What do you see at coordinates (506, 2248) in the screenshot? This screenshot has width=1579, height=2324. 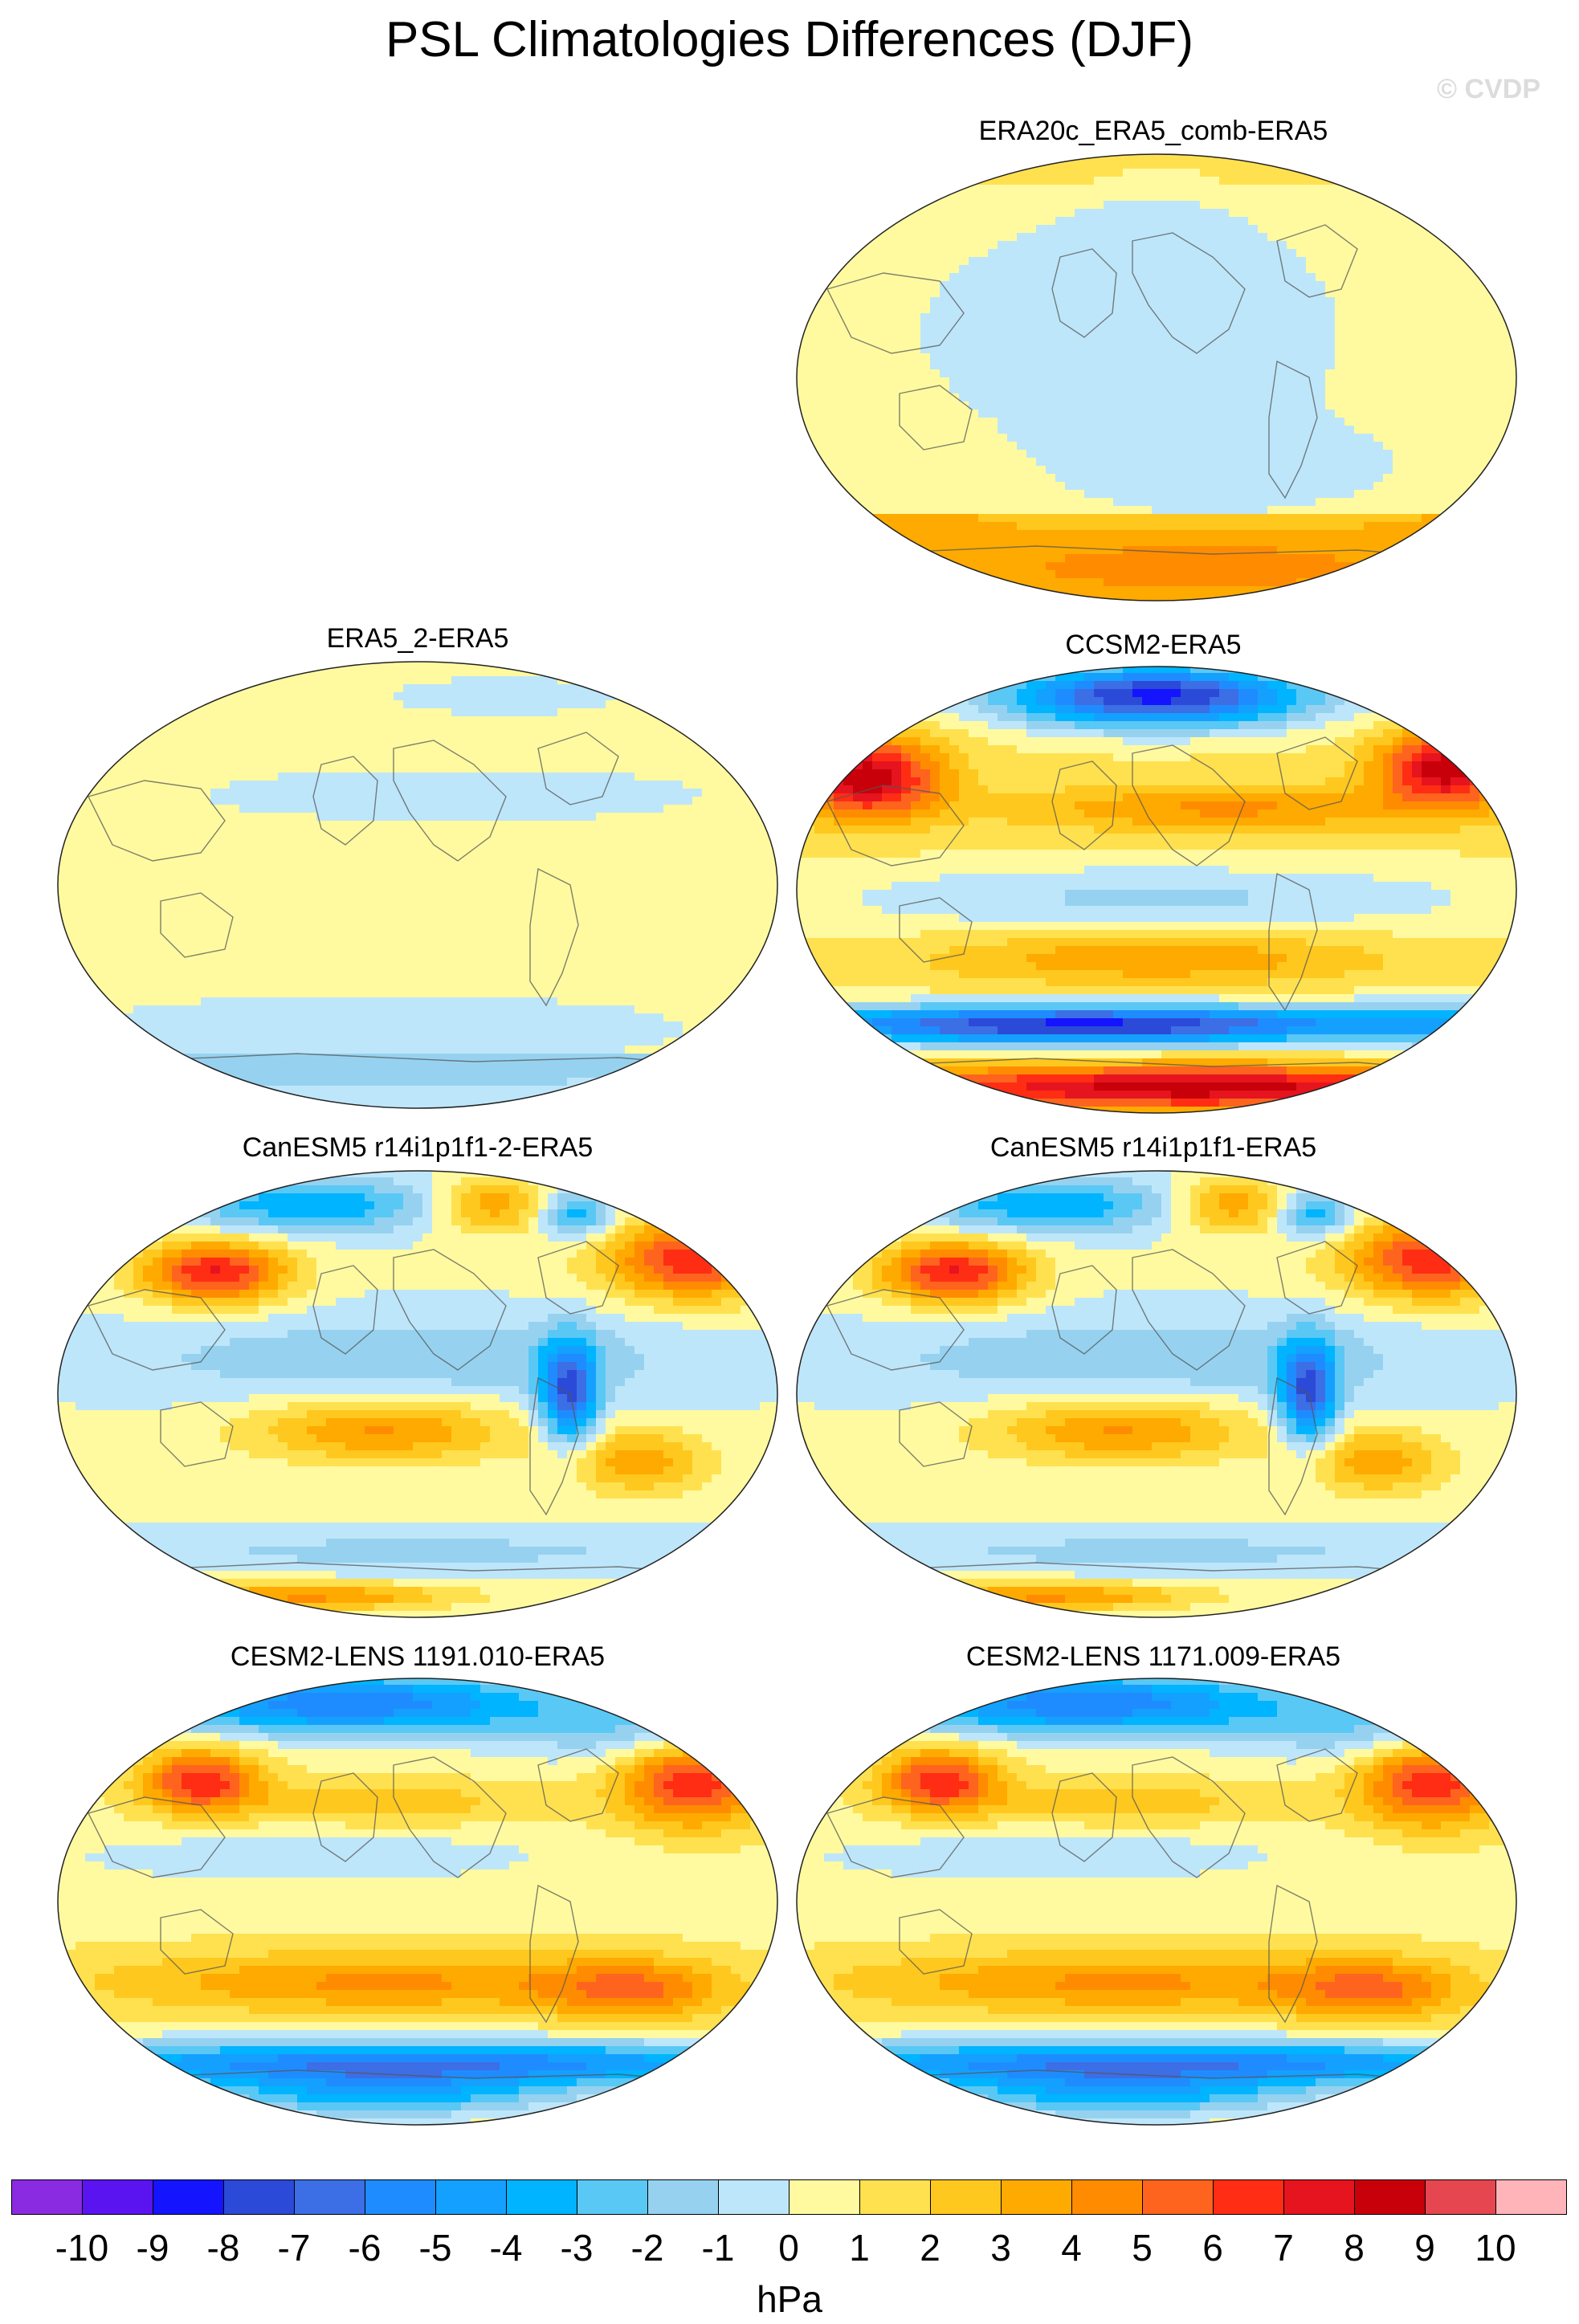 I see `colorbar-tick-label: -4` at bounding box center [506, 2248].